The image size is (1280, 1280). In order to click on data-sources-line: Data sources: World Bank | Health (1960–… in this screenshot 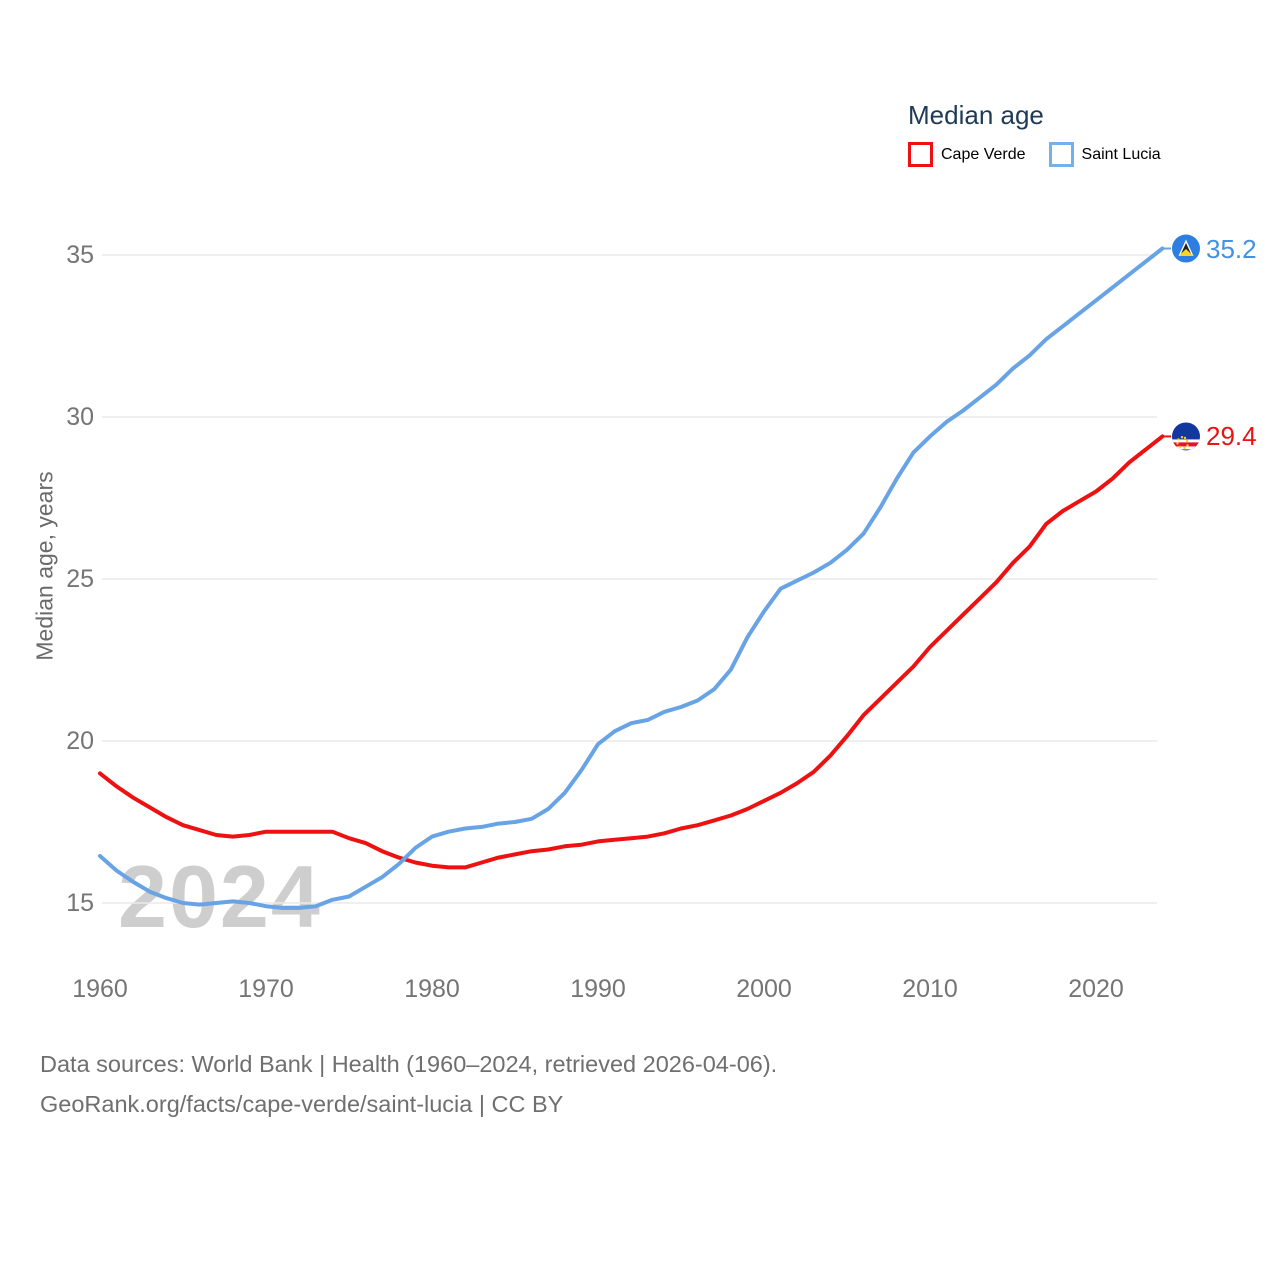, I will do `click(409, 1064)`.